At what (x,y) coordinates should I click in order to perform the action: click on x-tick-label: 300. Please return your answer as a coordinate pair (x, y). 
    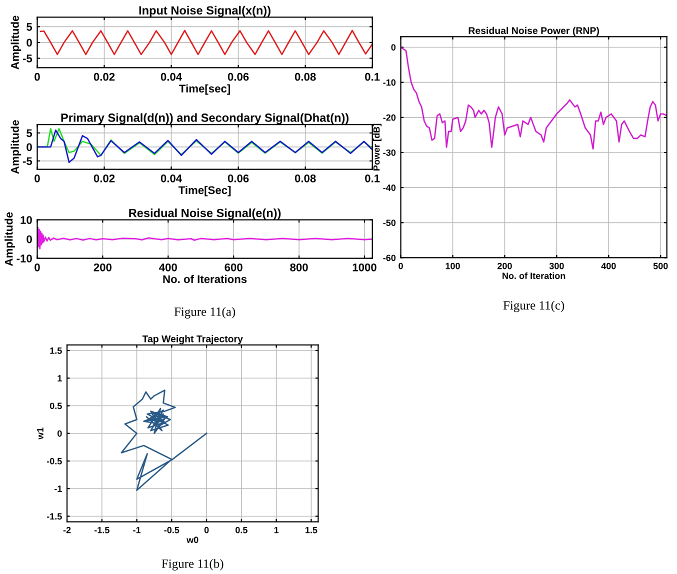
    Looking at the image, I should click on (556, 266).